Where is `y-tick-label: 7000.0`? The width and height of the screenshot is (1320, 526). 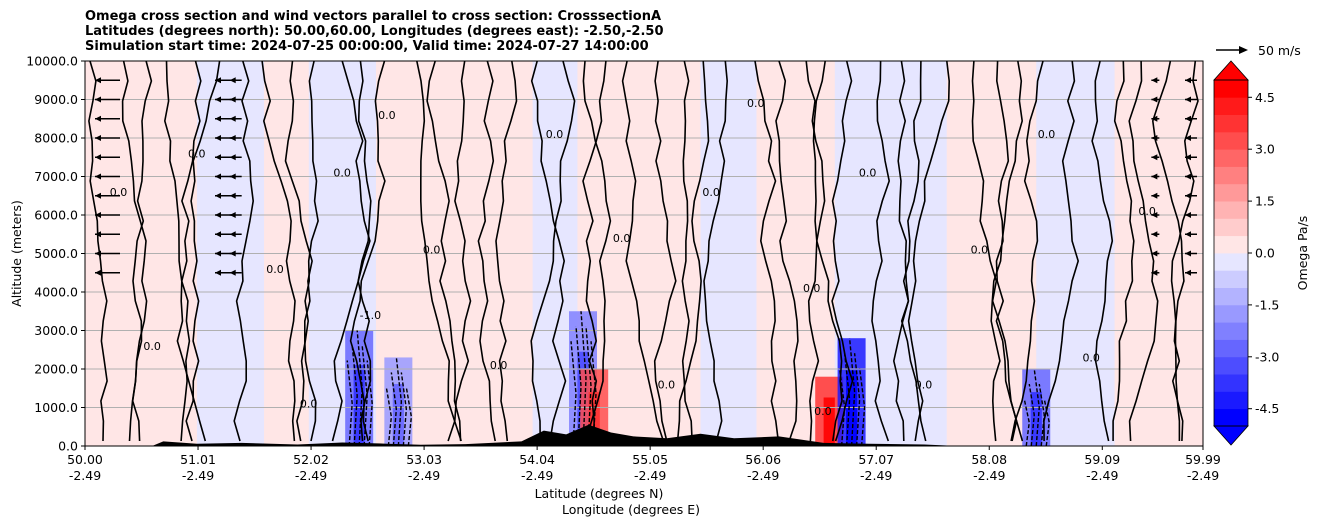
y-tick-label: 7000.0 is located at coordinates (56, 176).